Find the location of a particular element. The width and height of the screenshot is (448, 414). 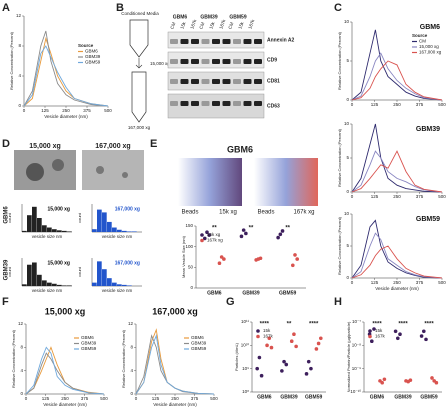

y-tick-label: 10⁻⁷ is located at coordinates (356, 321).